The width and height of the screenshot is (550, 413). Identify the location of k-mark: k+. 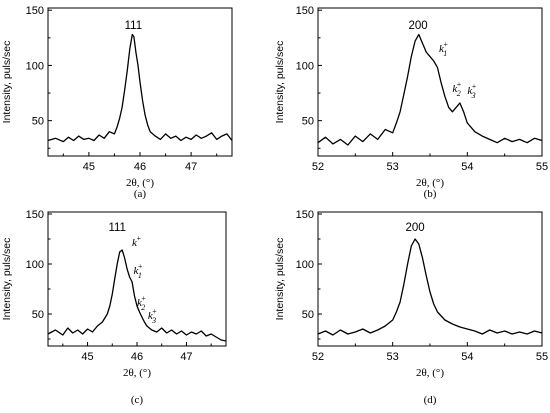
(136, 241).